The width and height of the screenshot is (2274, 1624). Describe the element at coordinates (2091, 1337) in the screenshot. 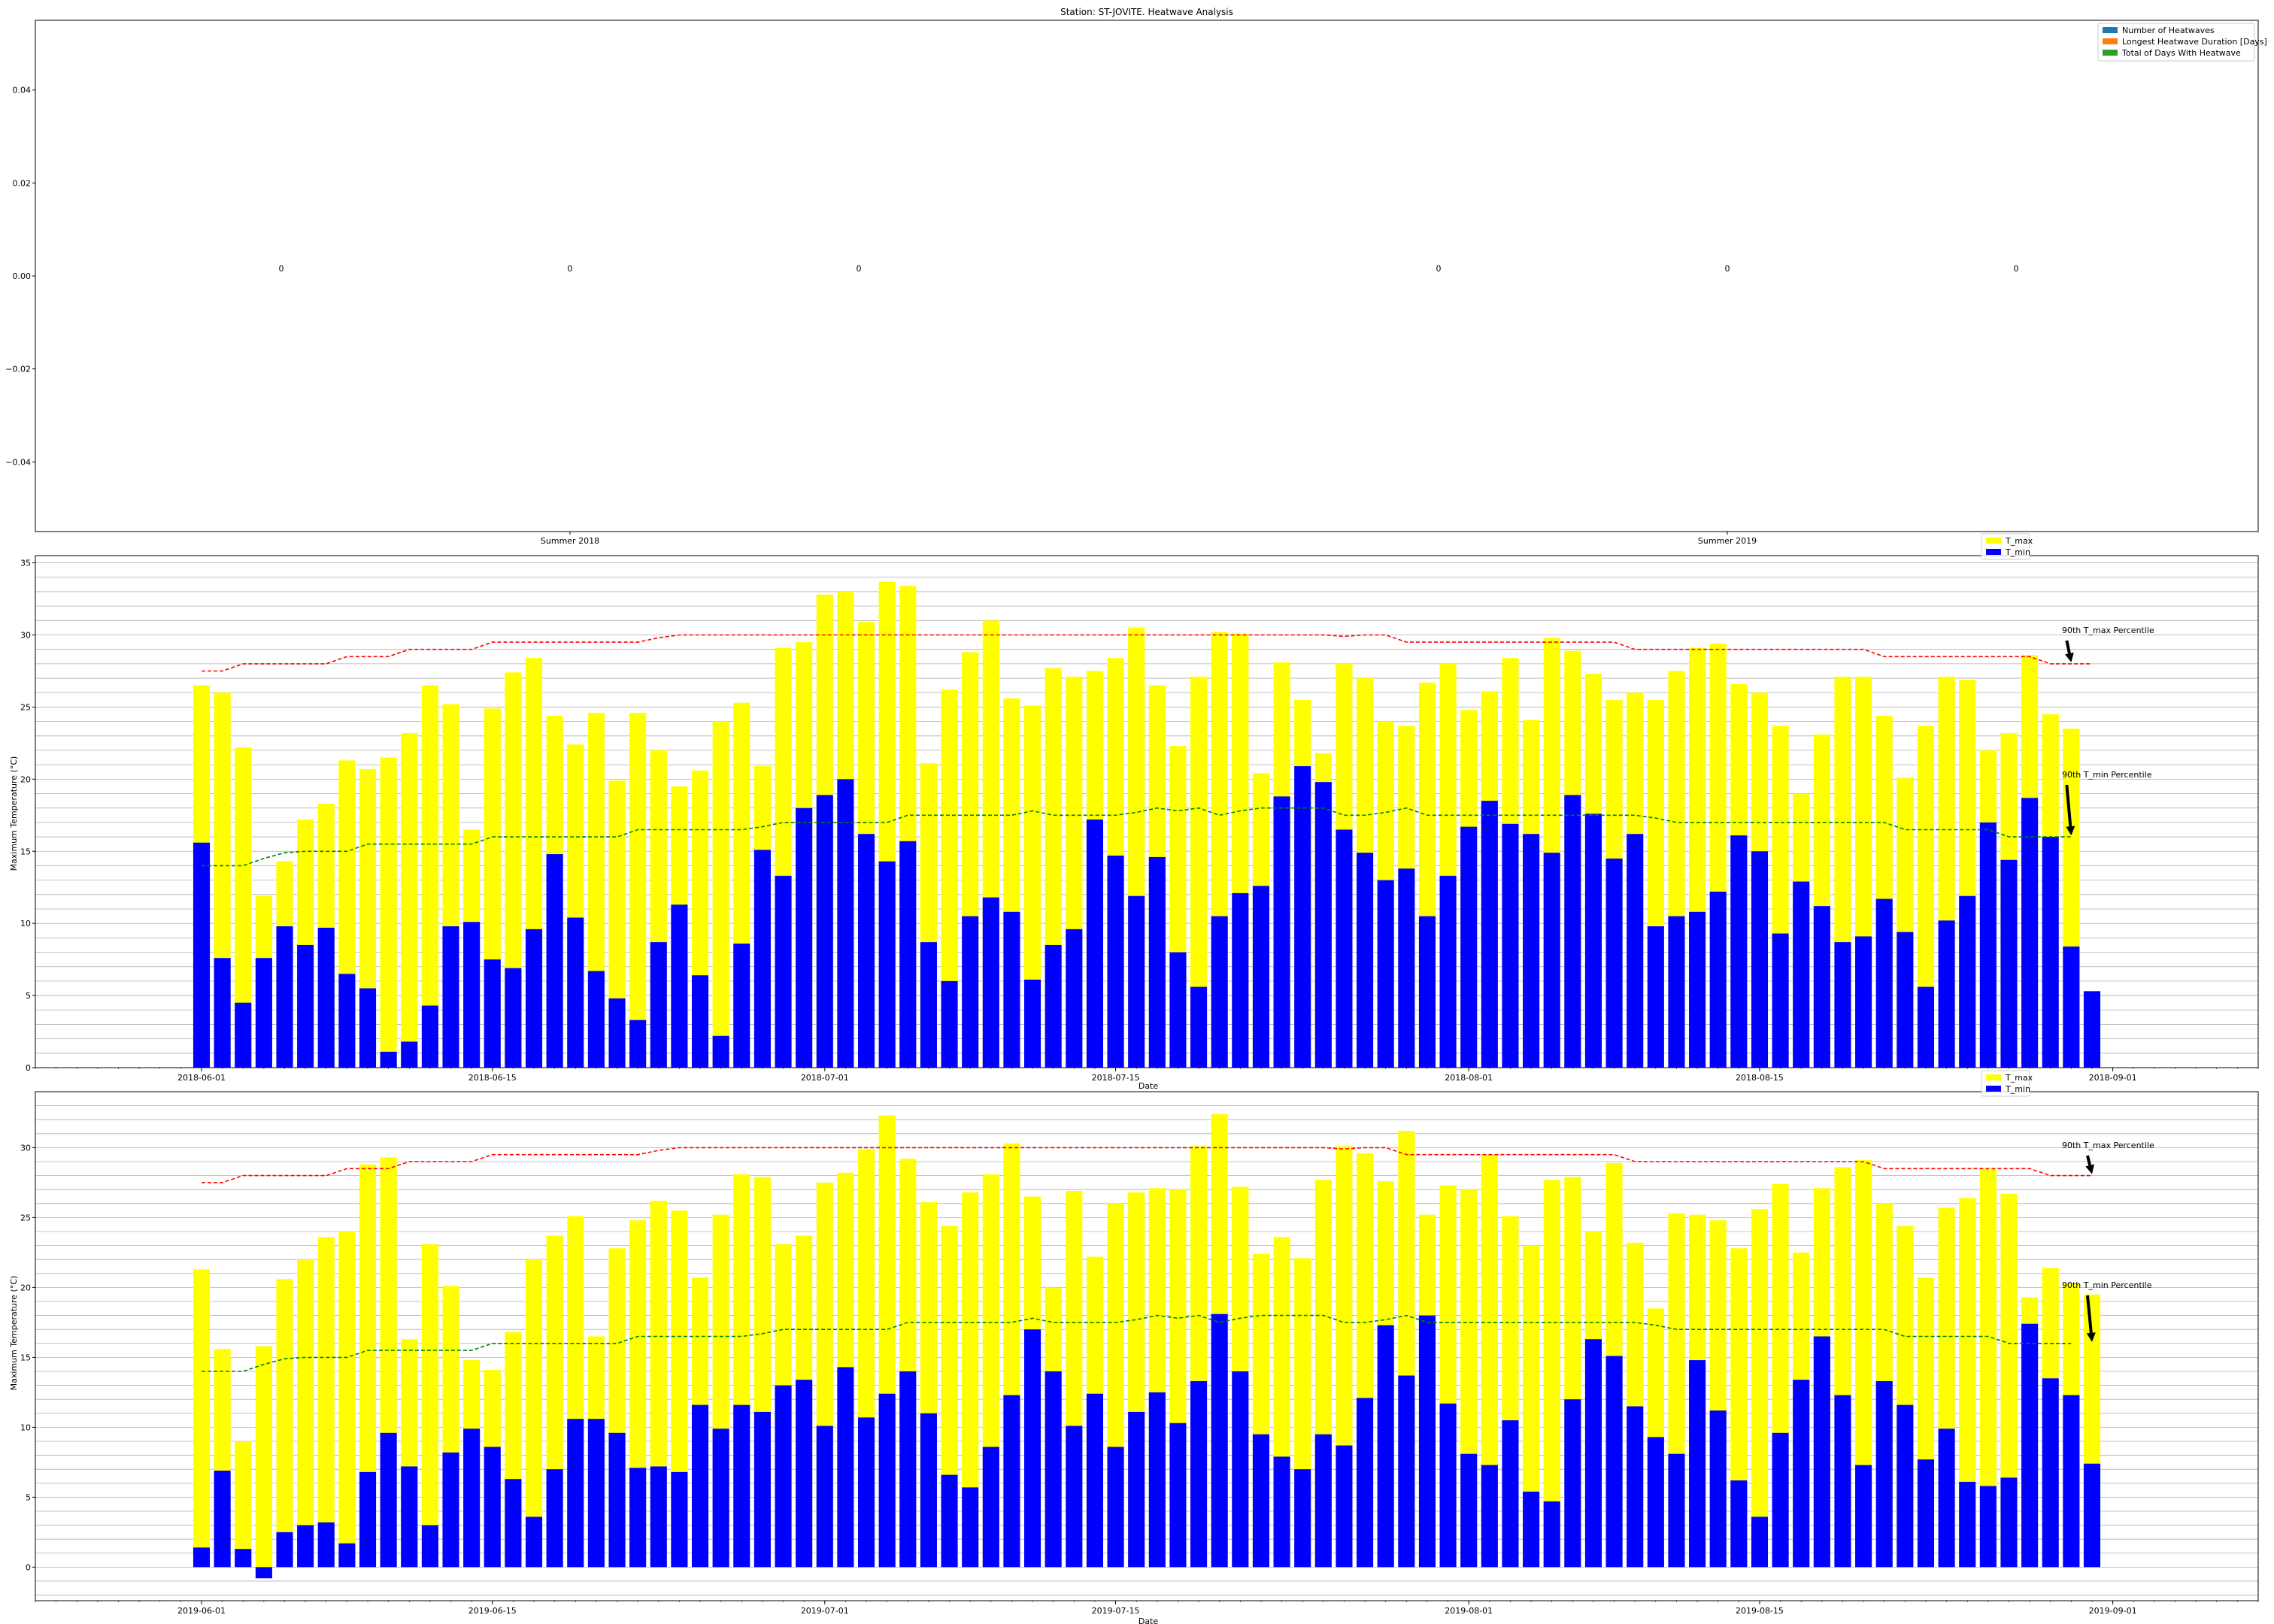

I see `annotation-arrow-head` at that location.